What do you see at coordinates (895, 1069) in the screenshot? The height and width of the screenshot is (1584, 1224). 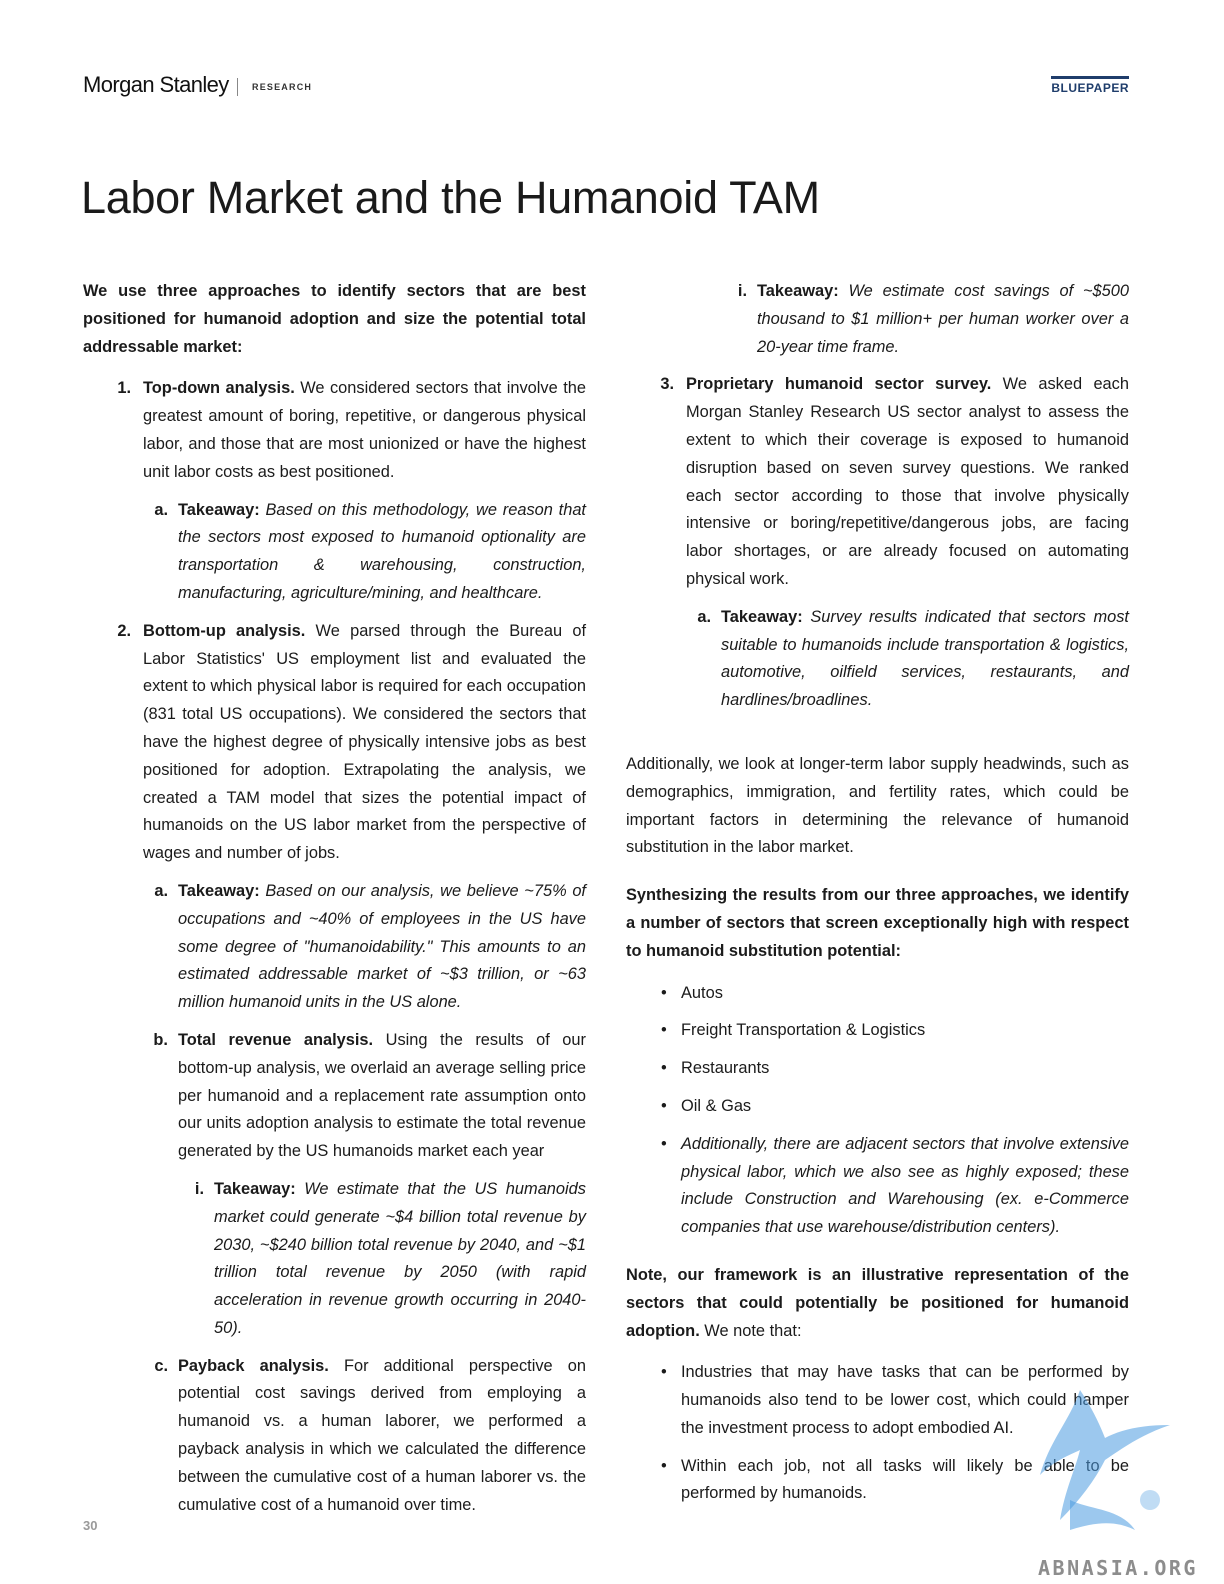 I see `list-item: Restaurants` at bounding box center [895, 1069].